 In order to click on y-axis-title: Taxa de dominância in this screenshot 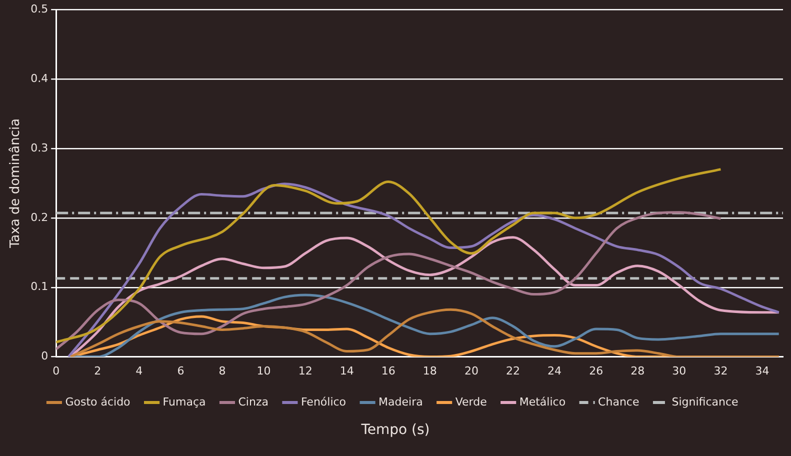, I will do `click(16, 183)`.